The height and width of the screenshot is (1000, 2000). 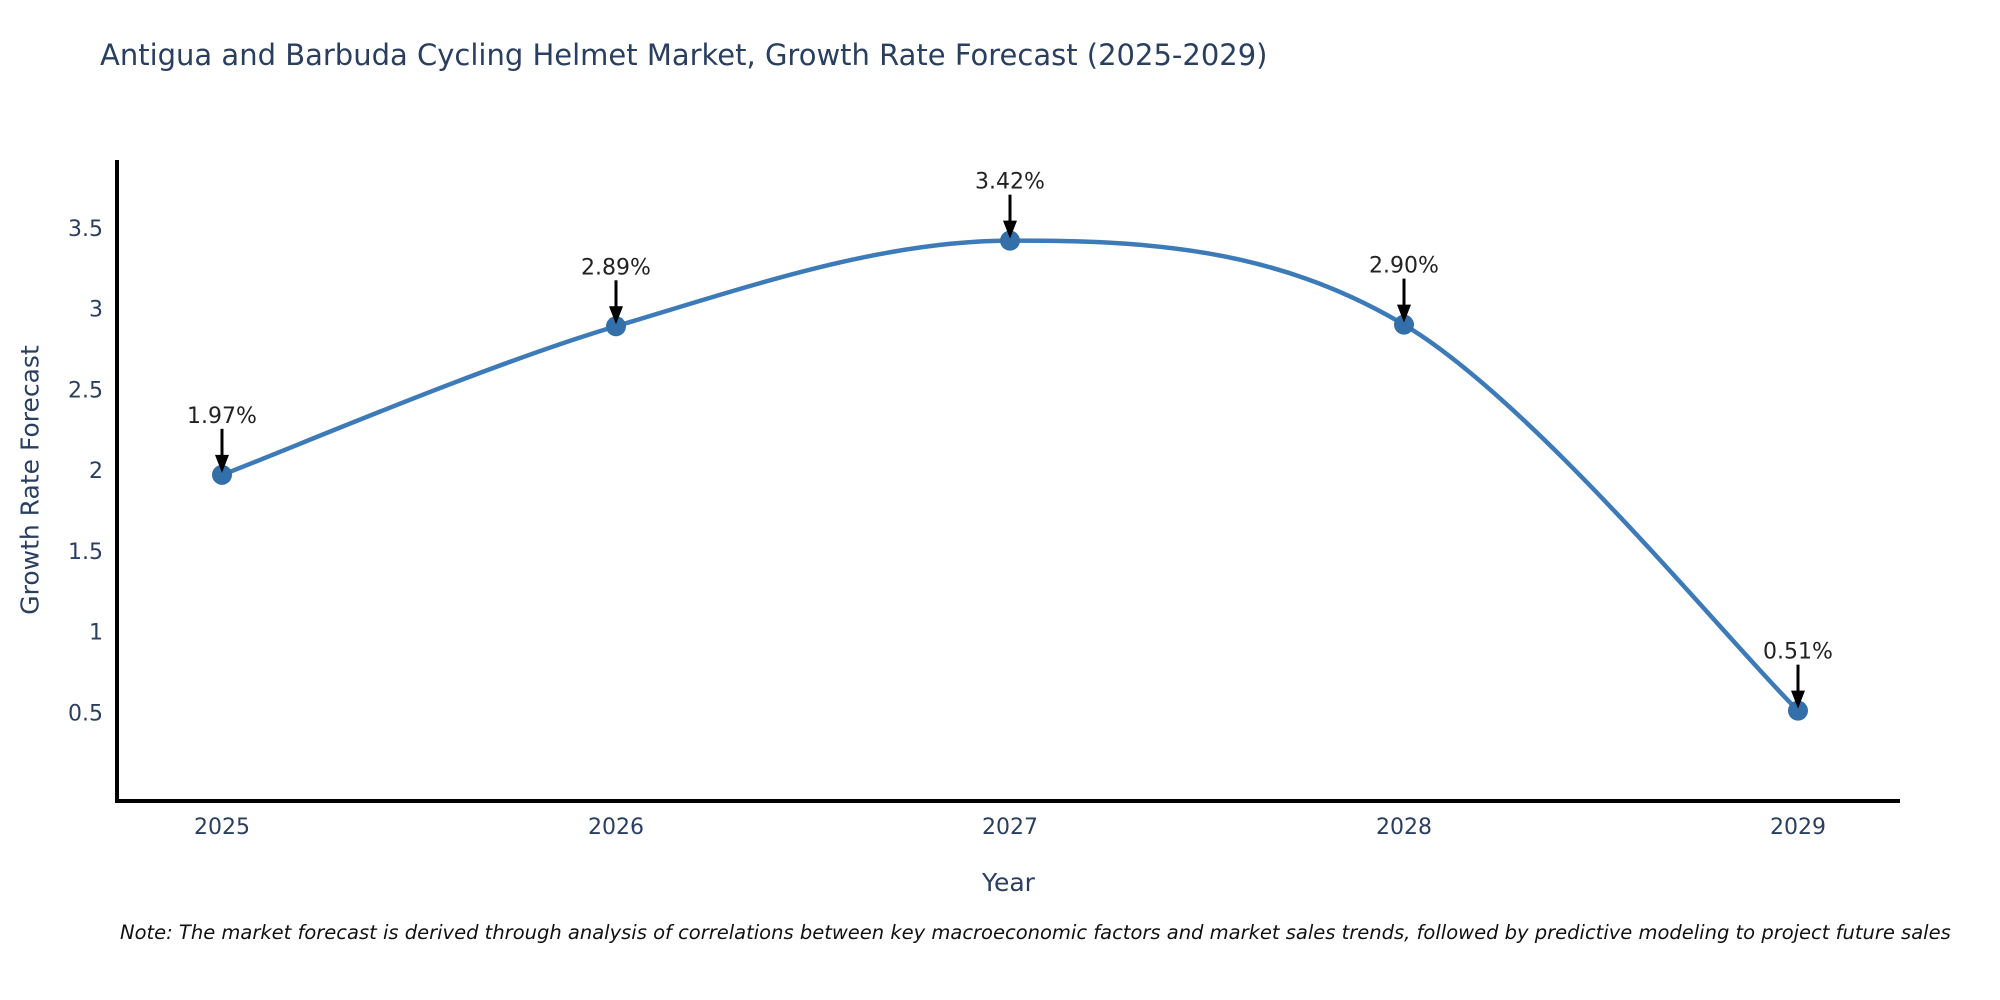 What do you see at coordinates (222, 827) in the screenshot?
I see `x-tick-label: 2025` at bounding box center [222, 827].